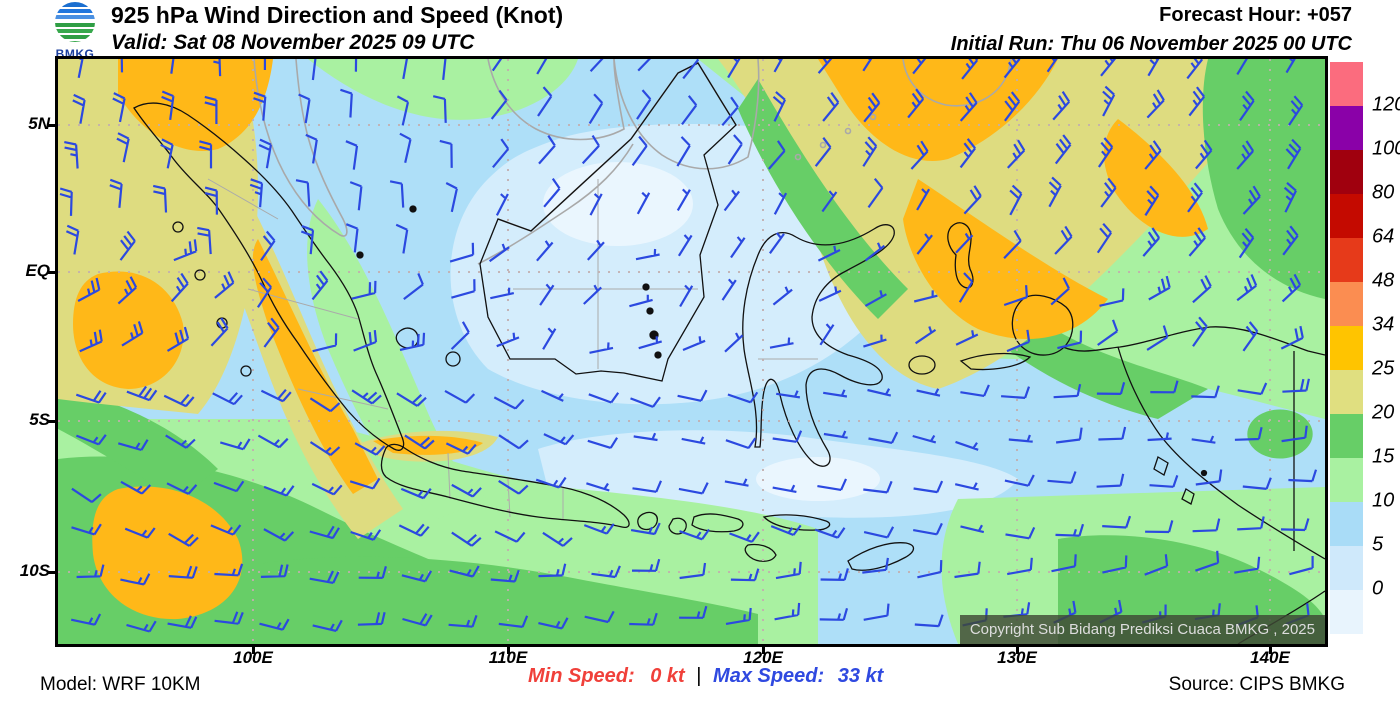  What do you see at coordinates (39, 123) in the screenshot?
I see `lat-label-5N: 5N` at bounding box center [39, 123].